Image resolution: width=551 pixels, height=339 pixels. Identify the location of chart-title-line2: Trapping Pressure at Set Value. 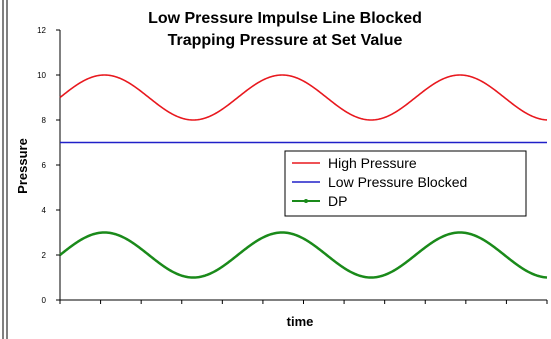
(285, 40).